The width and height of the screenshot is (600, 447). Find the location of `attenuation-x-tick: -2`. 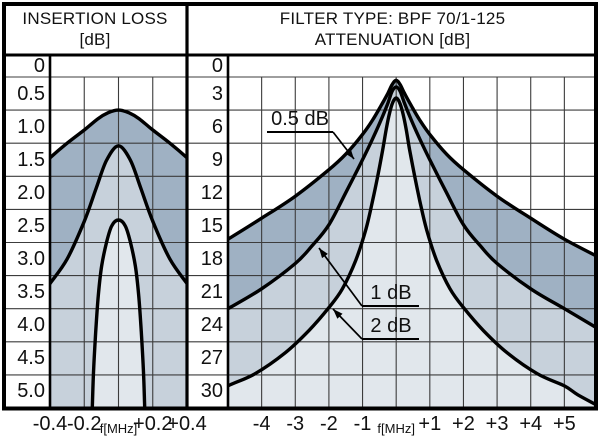

attenuation-x-tick: -2 is located at coordinates (329, 424).